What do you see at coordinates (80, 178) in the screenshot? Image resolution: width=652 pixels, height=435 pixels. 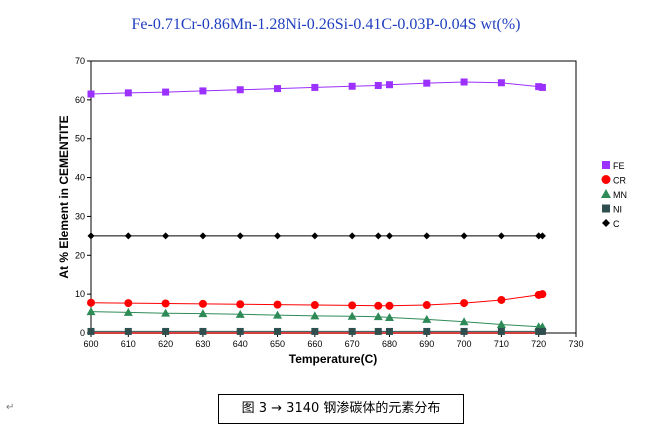 I see `y-tick-label: 40` at bounding box center [80, 178].